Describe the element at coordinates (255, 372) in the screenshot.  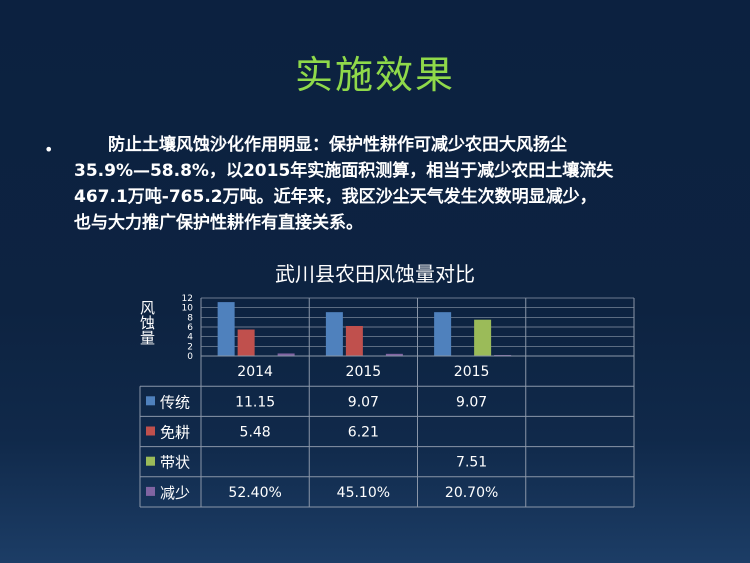
I see `x-tick-label: 2014` at that location.